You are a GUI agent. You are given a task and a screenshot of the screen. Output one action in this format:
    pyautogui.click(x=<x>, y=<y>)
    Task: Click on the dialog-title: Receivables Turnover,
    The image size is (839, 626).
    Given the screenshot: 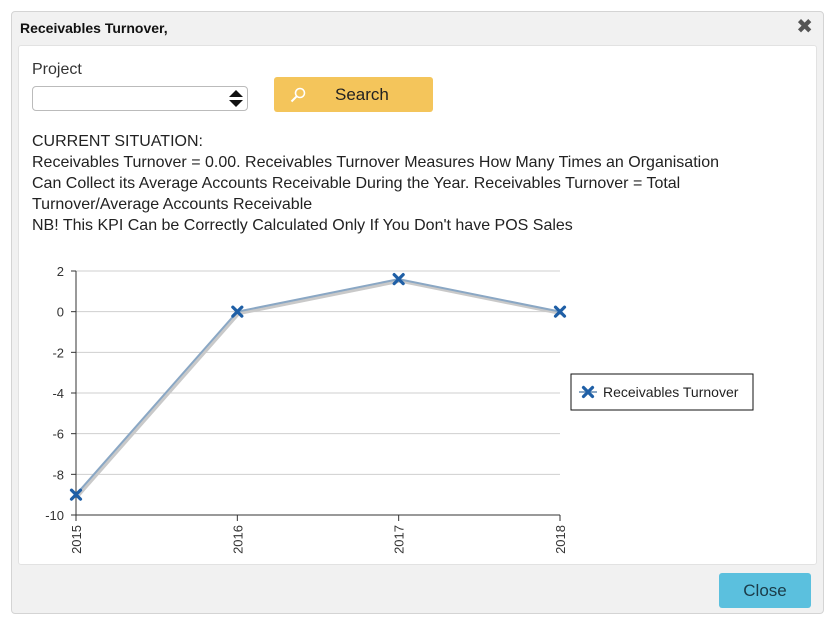 What is the action you would take?
    pyautogui.click(x=94, y=28)
    